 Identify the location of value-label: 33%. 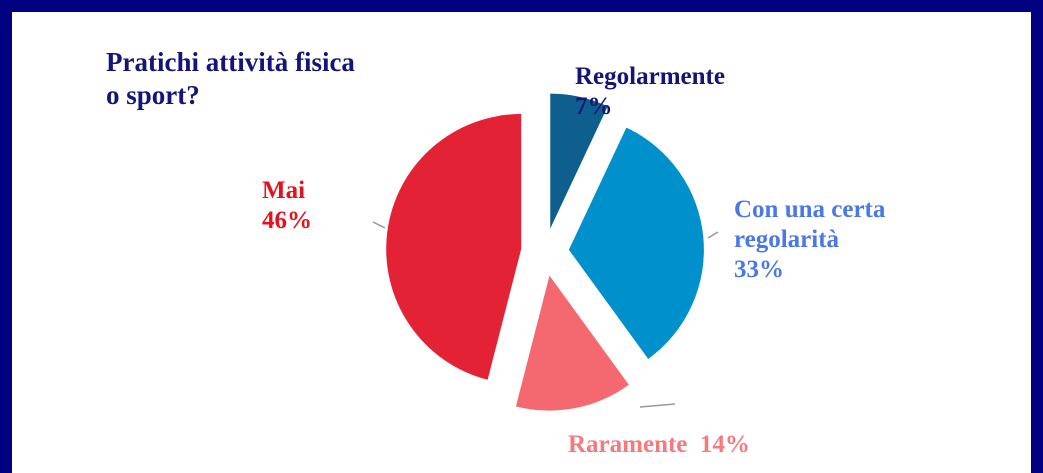
(759, 269).